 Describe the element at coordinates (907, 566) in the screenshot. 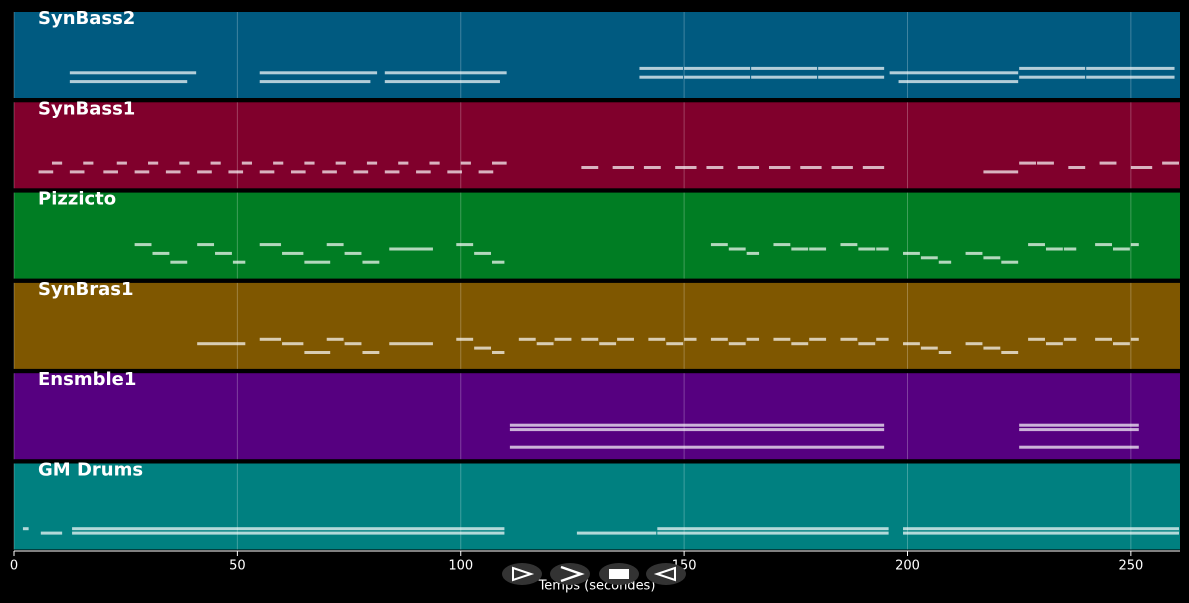

I see `x-tick-label: 200` at that location.